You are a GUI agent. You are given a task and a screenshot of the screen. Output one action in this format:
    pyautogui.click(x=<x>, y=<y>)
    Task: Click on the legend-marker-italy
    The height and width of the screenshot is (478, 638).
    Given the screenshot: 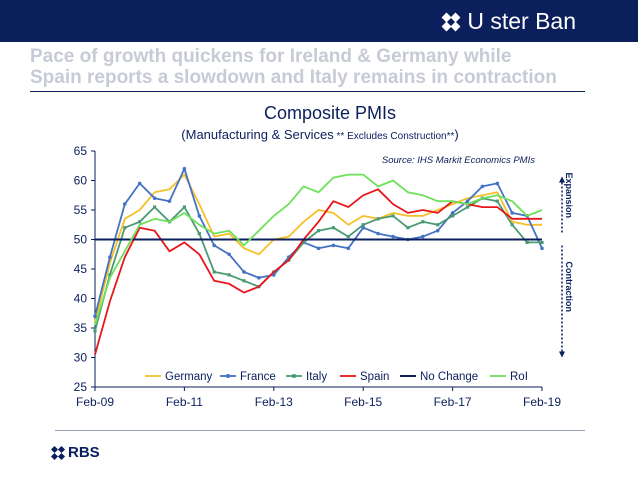 What is the action you would take?
    pyautogui.click(x=294, y=376)
    